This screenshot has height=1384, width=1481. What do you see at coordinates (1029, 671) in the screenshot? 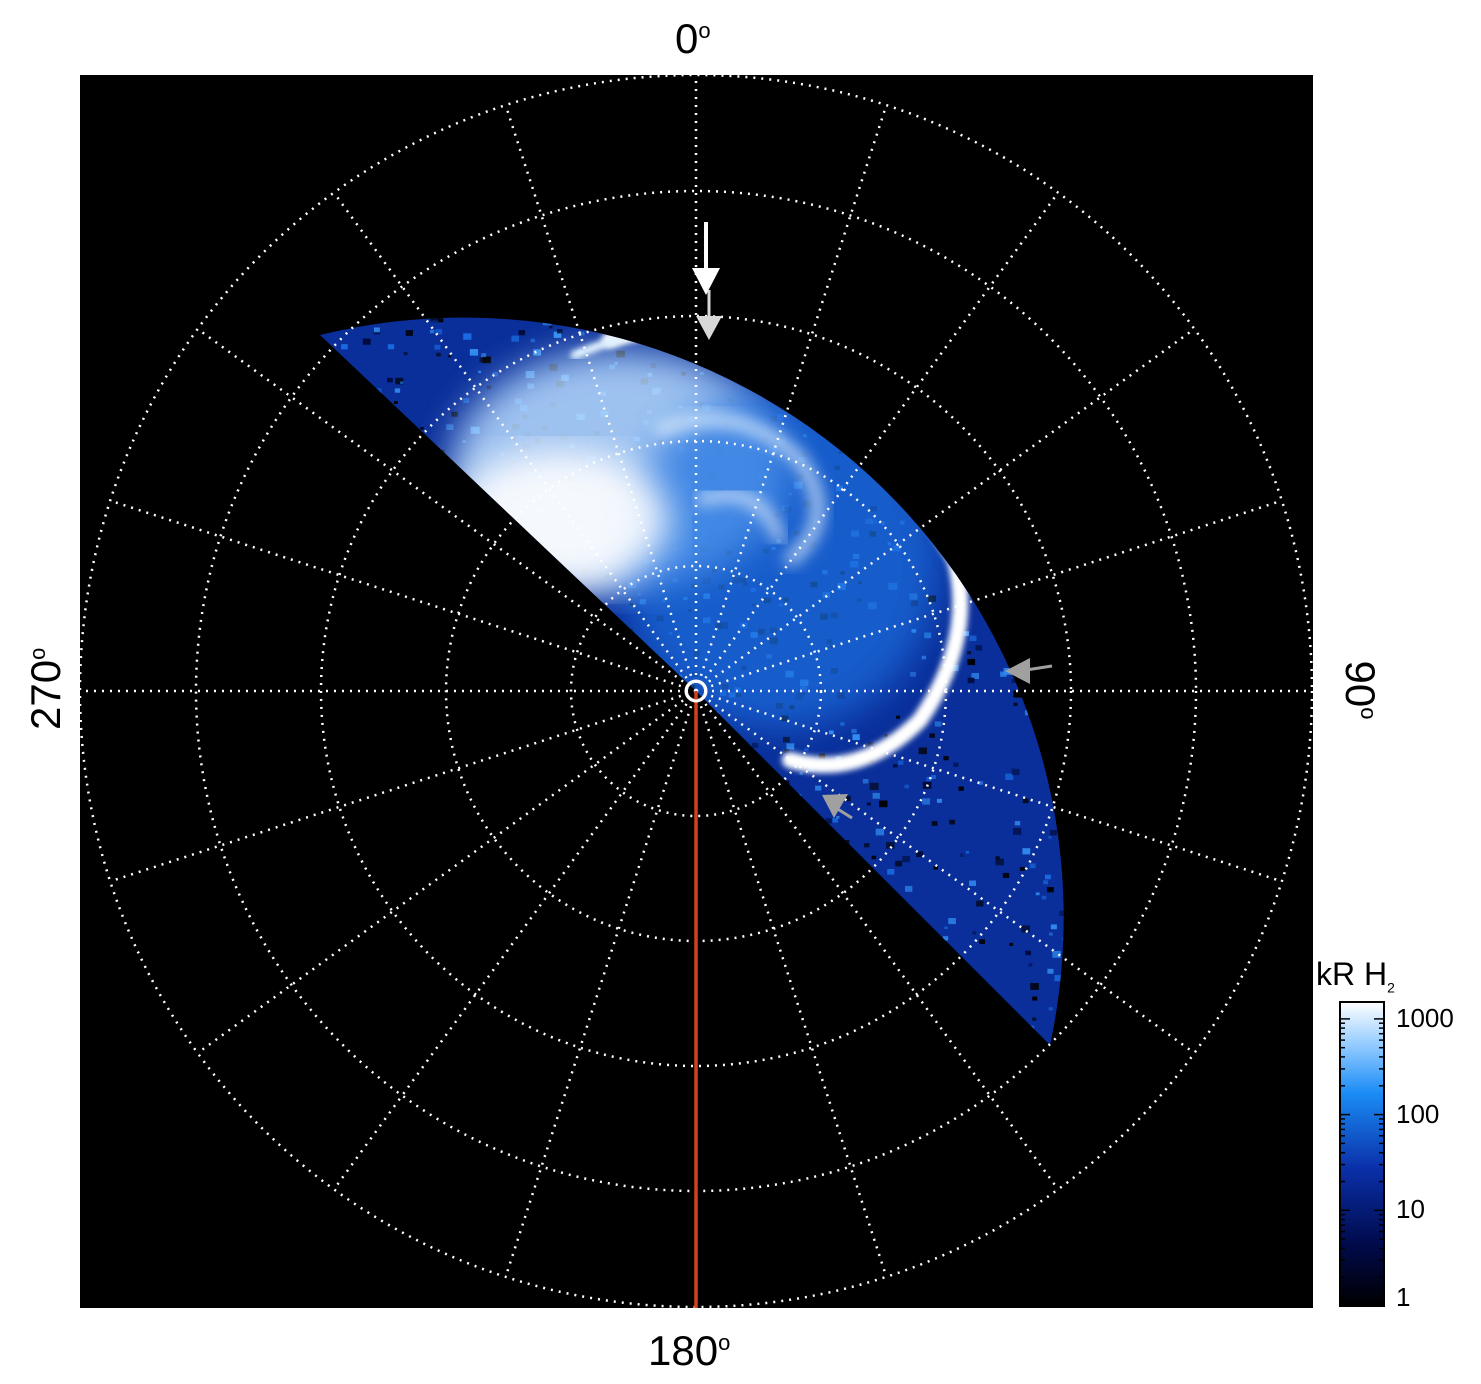
I see `arrow-right-grey` at bounding box center [1029, 671].